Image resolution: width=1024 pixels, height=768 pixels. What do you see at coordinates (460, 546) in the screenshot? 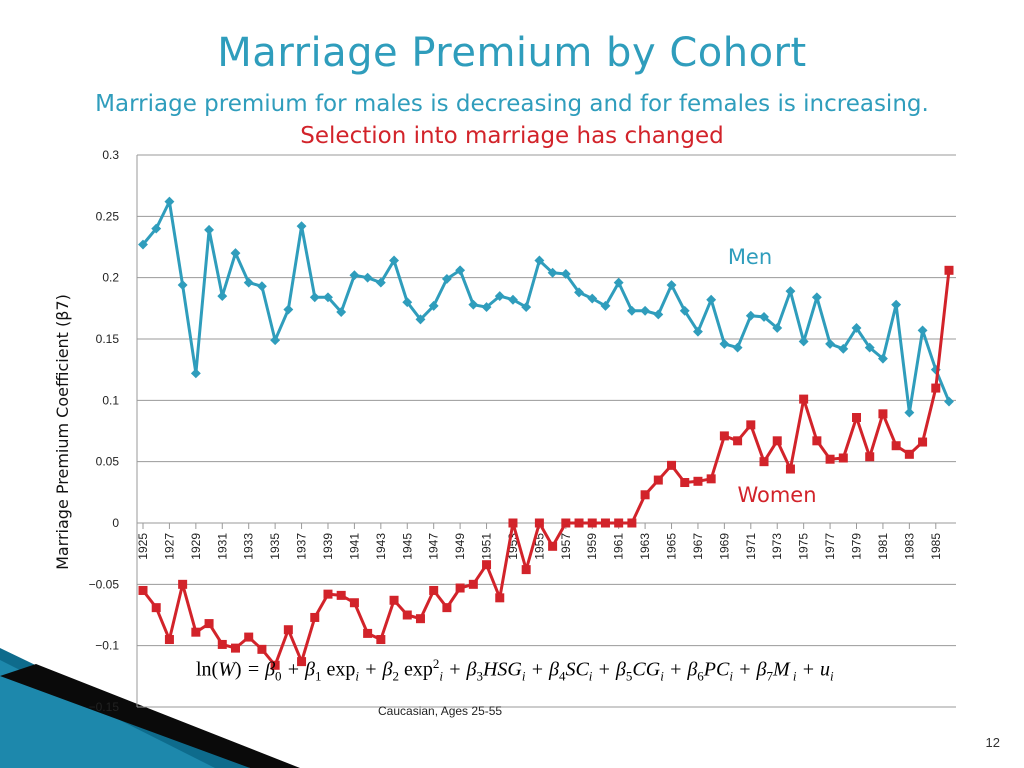
I see `x-tick-label: 1949` at bounding box center [460, 546].